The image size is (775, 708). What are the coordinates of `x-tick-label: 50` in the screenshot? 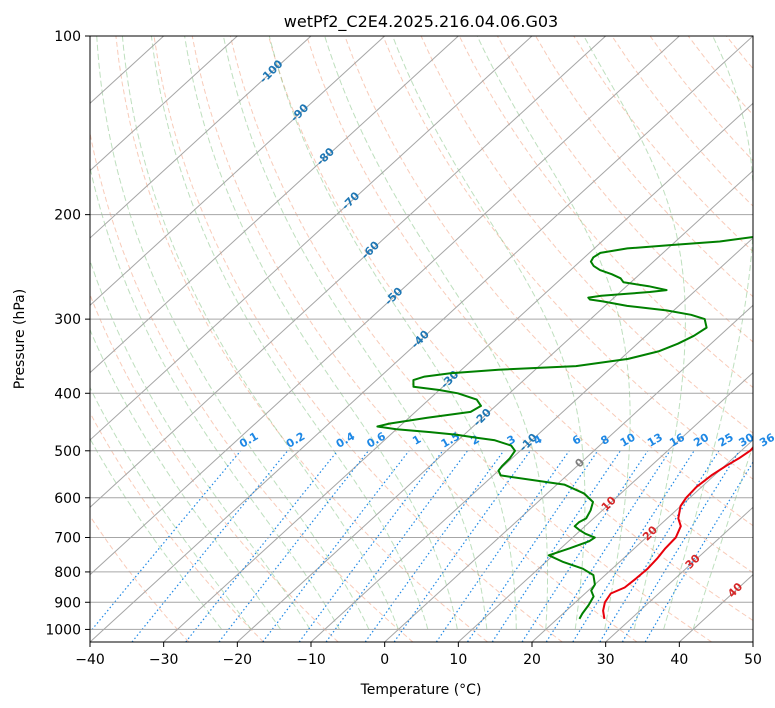 It's located at (753, 660).